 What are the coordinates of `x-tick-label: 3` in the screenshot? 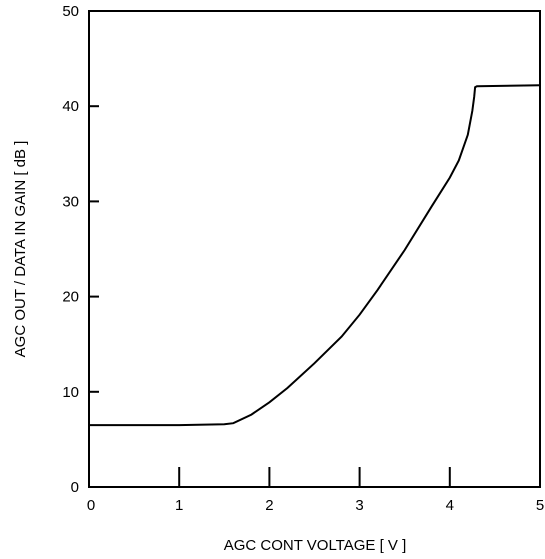 It's located at (359, 505).